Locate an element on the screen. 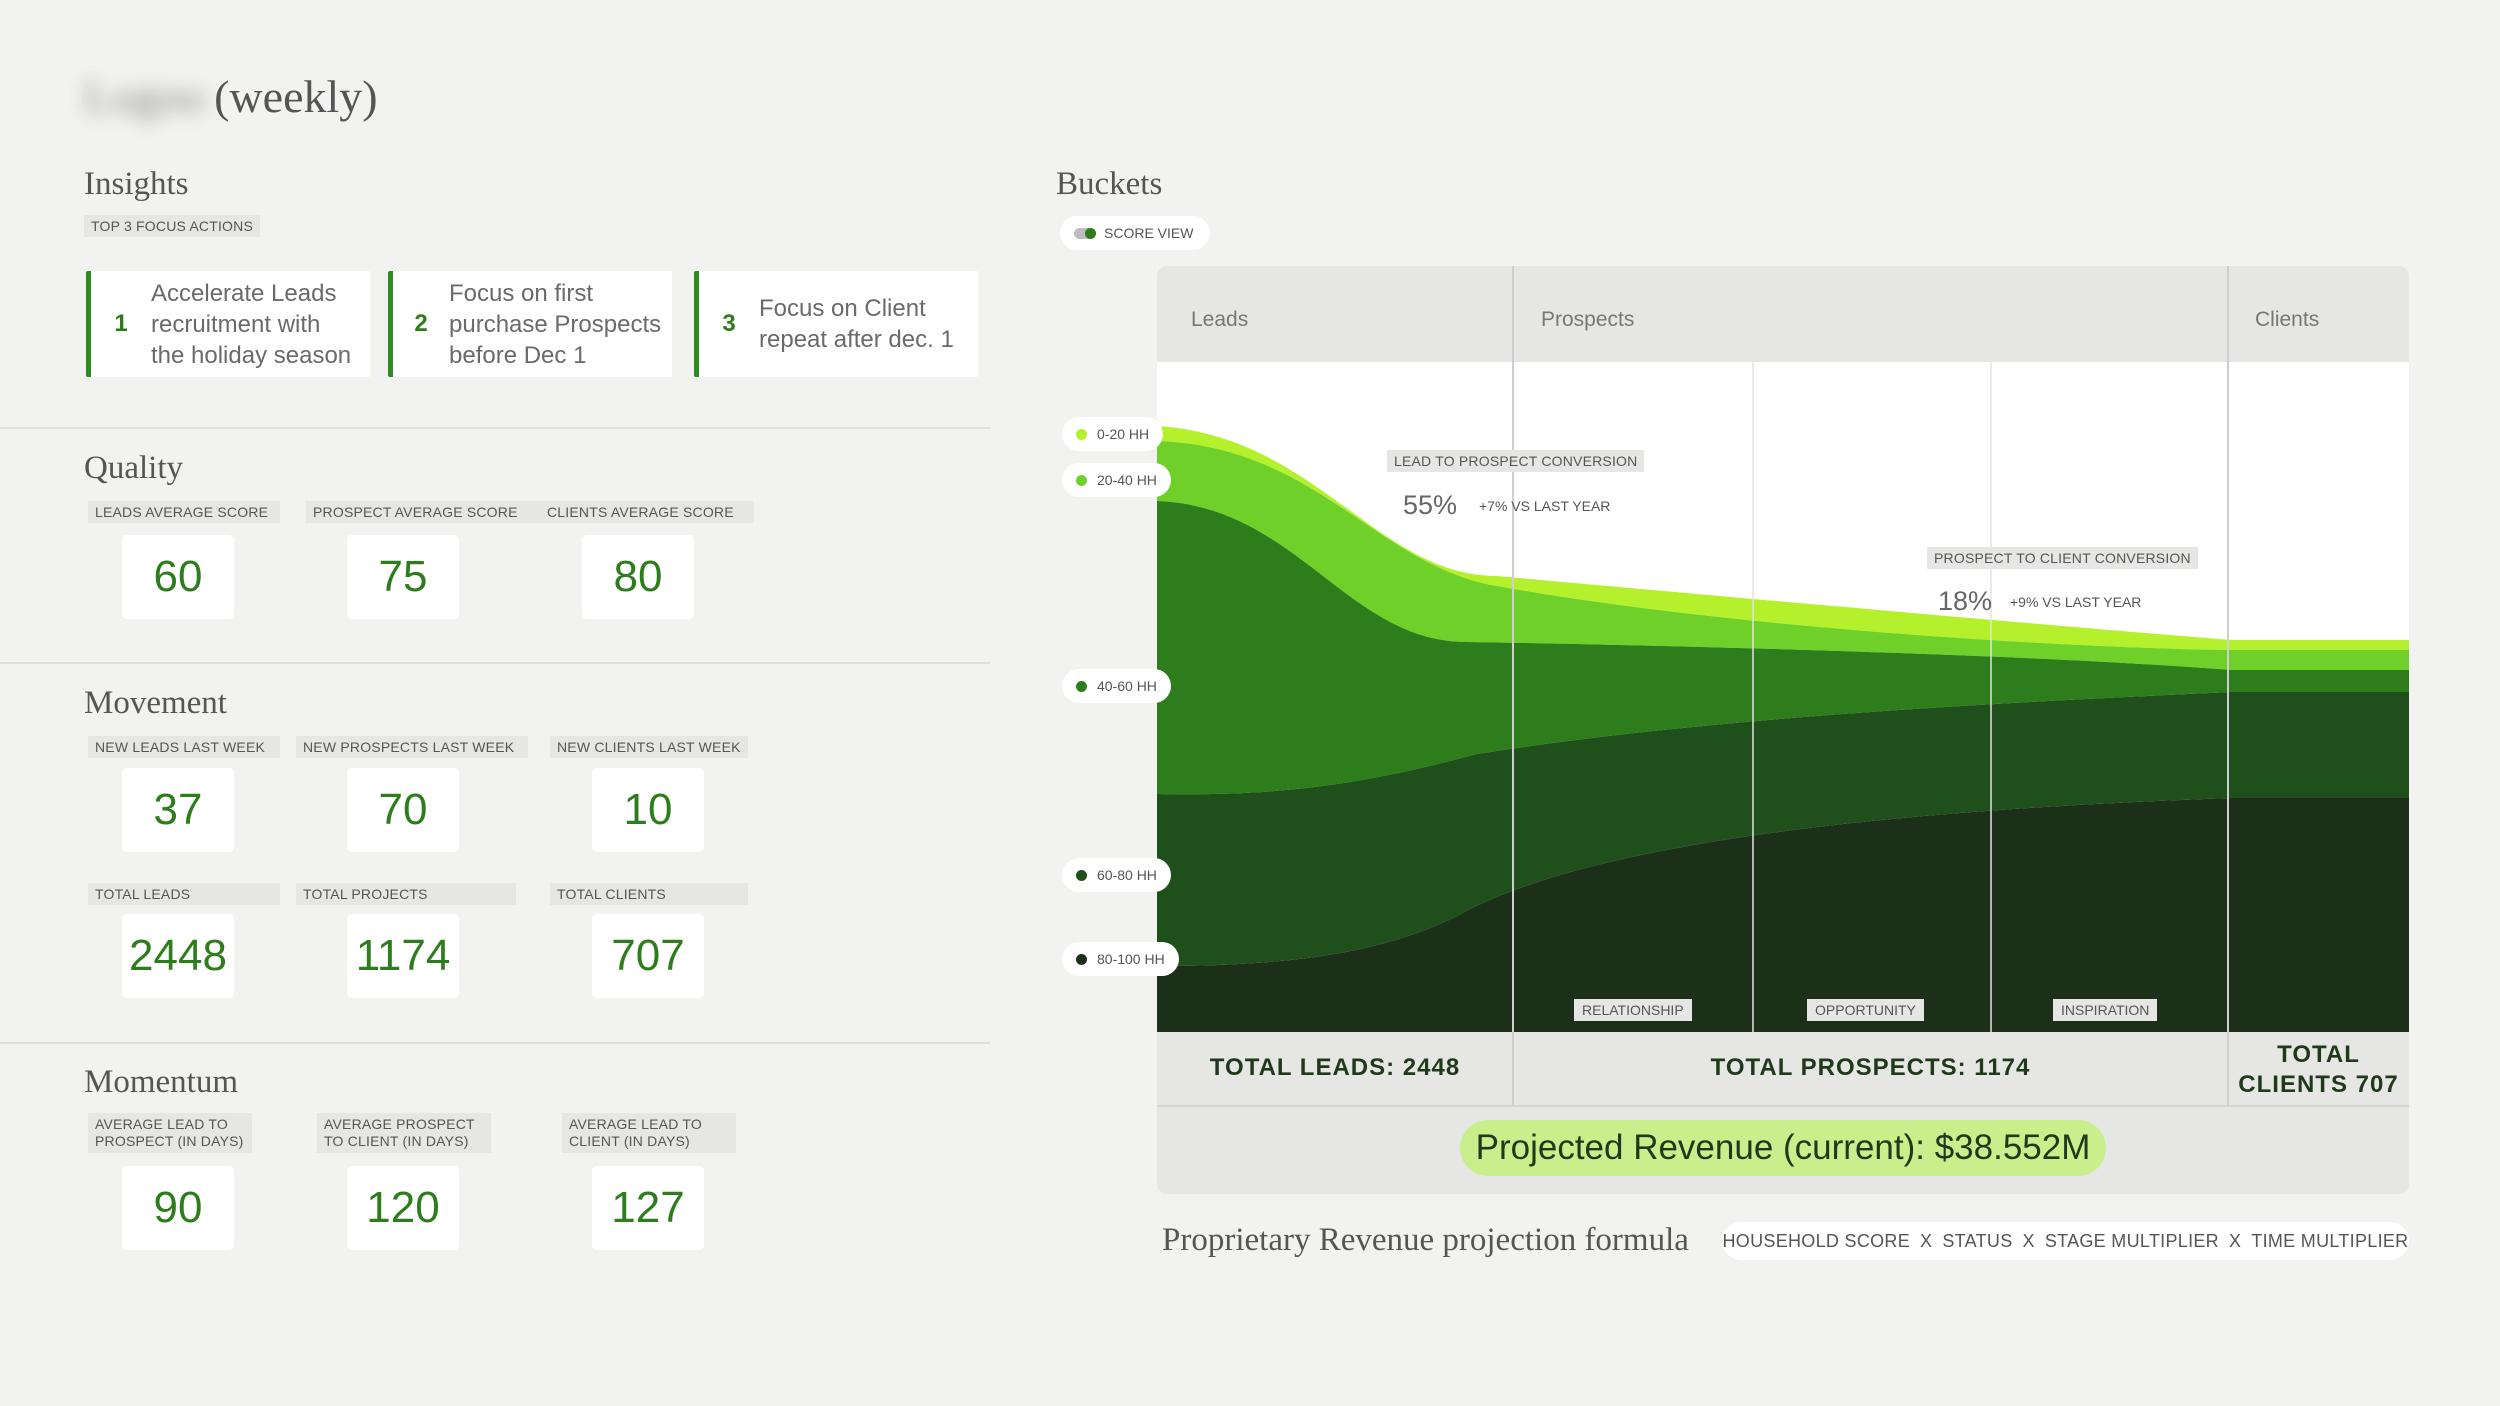 This screenshot has width=2500, height=1406. avg-prospect-to-client-label: AVERAGE PROSPECT TO CLIENT (IN DAYS) is located at coordinates (404, 1133).